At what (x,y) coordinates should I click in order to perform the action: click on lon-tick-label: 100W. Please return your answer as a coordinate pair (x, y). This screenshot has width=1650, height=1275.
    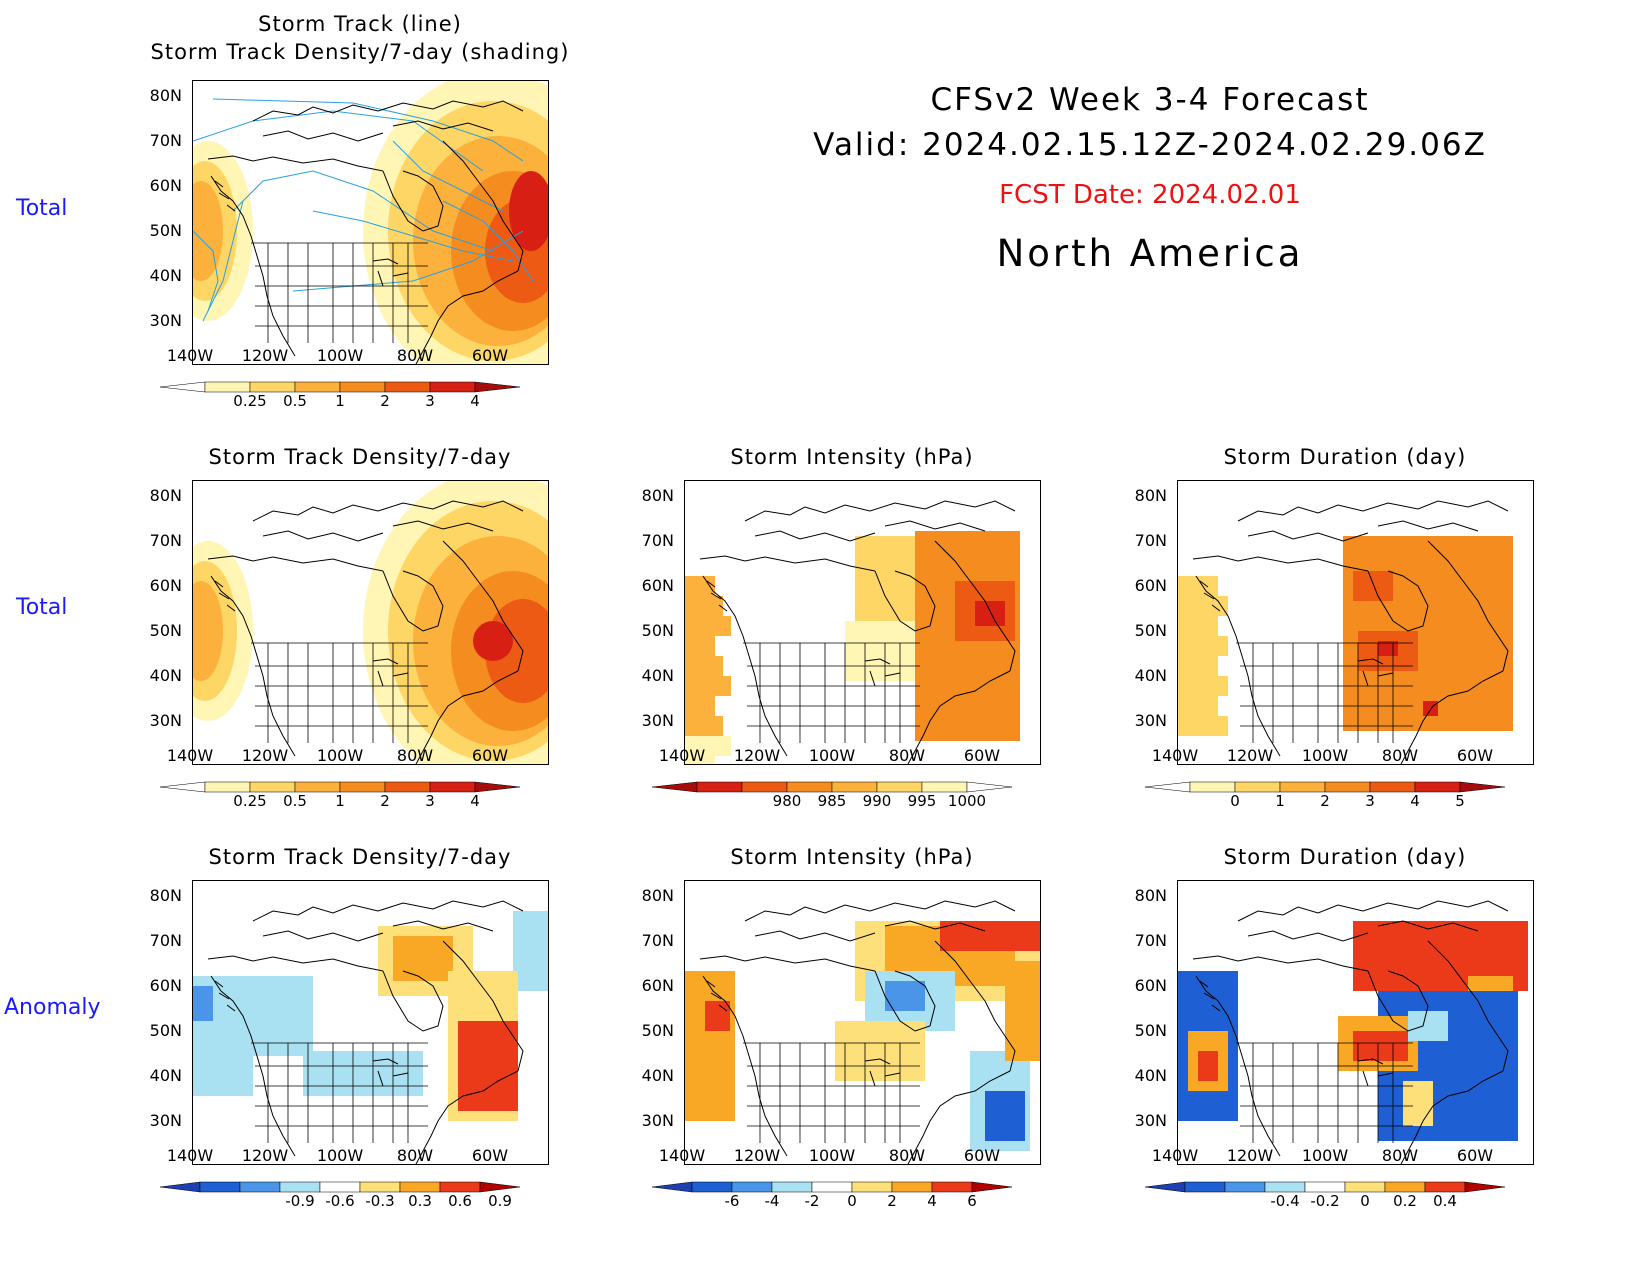
    Looking at the image, I should click on (340, 755).